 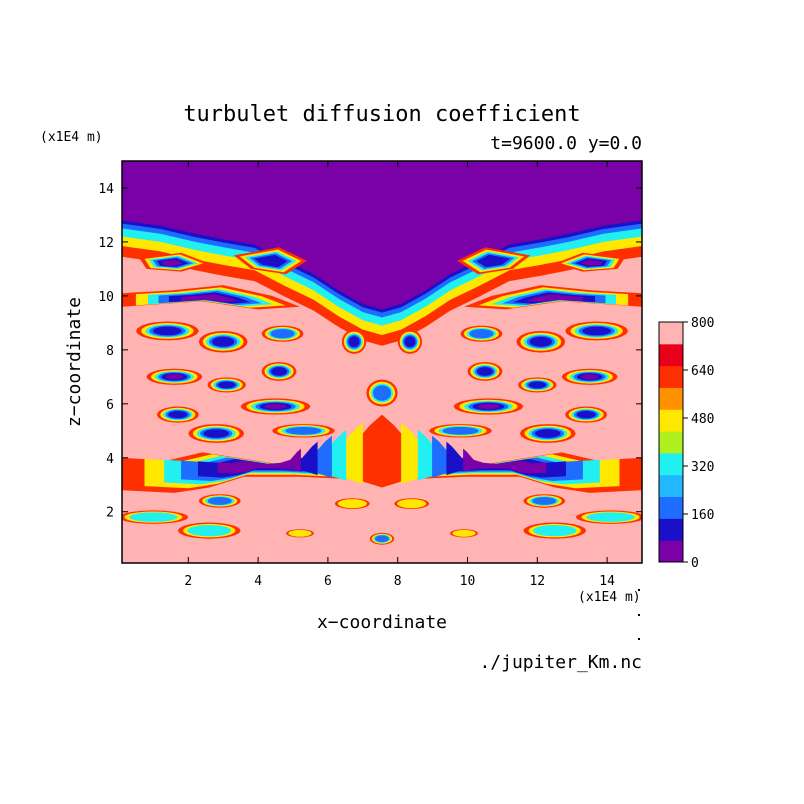 What do you see at coordinates (382, 191) in the screenshot?
I see `upper-layer-region` at bounding box center [382, 191].